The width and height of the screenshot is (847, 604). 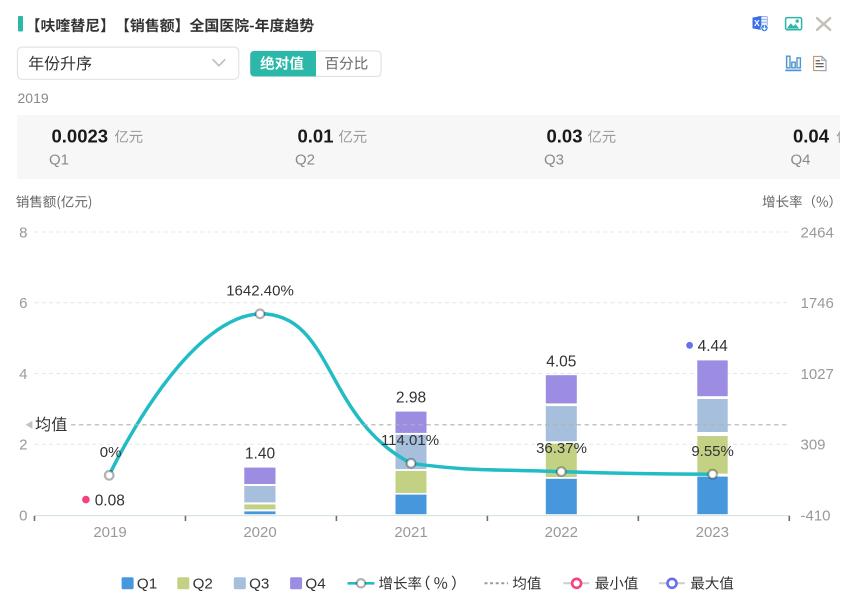 What do you see at coordinates (23, 515) in the screenshot?
I see `svg-text: 0` at bounding box center [23, 515].